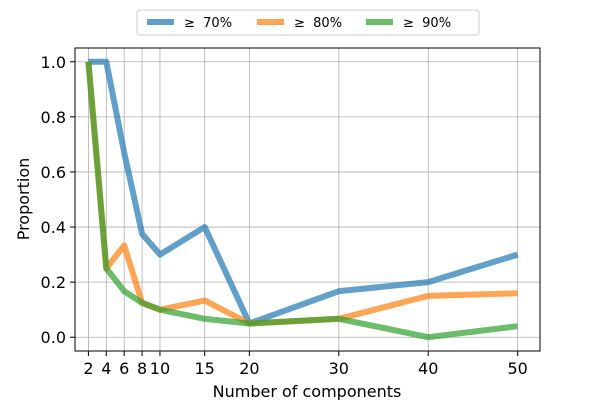  Describe the element at coordinates (23, 199) in the screenshot. I see `y-axis-label: Proportion` at that location.